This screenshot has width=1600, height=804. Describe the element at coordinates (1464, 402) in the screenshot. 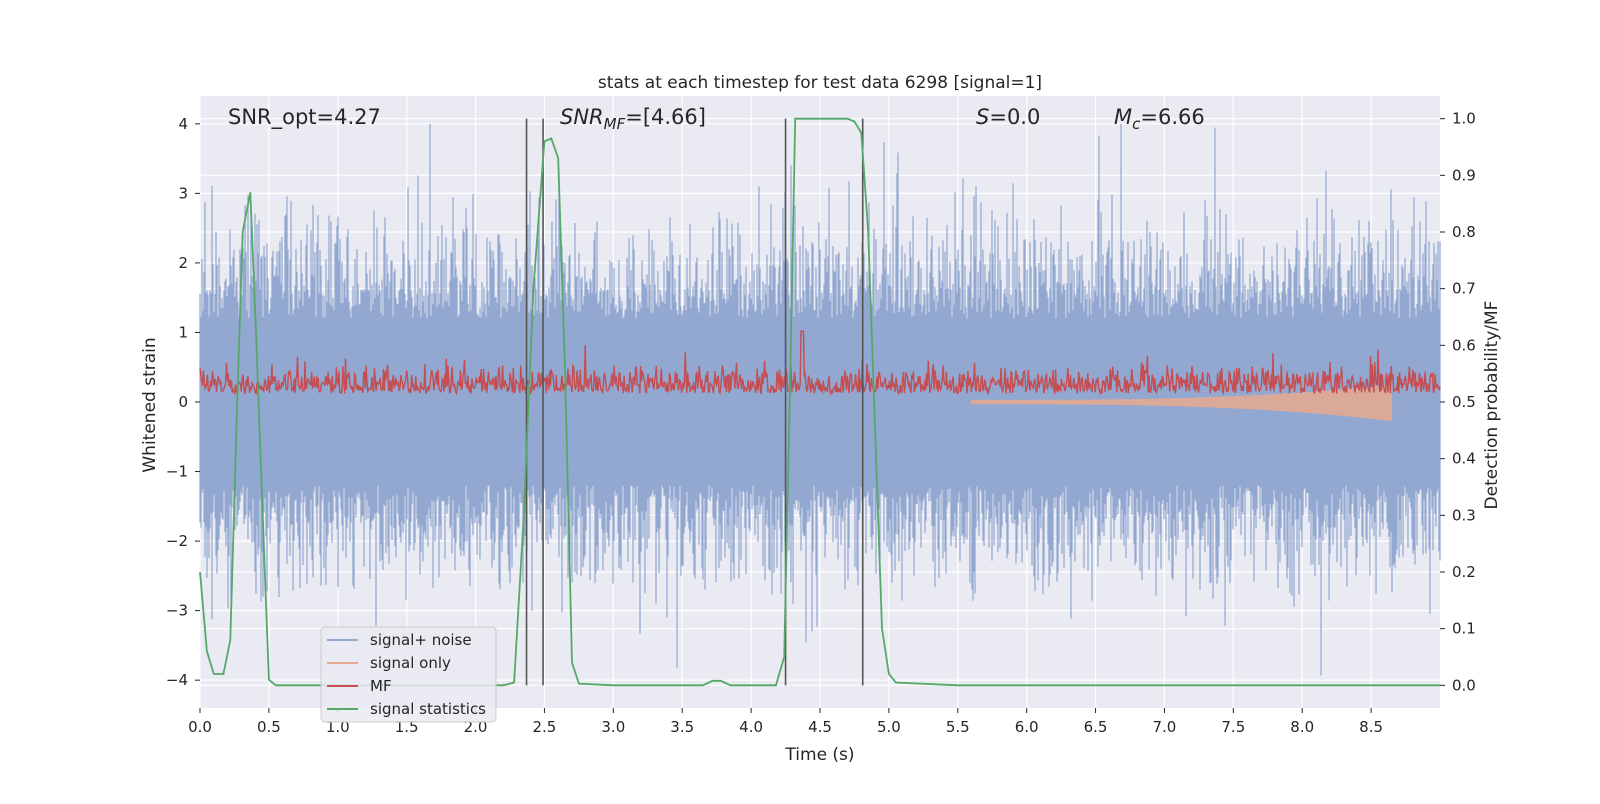

I see `y-right-tick-label-5: 0.5` at that location.